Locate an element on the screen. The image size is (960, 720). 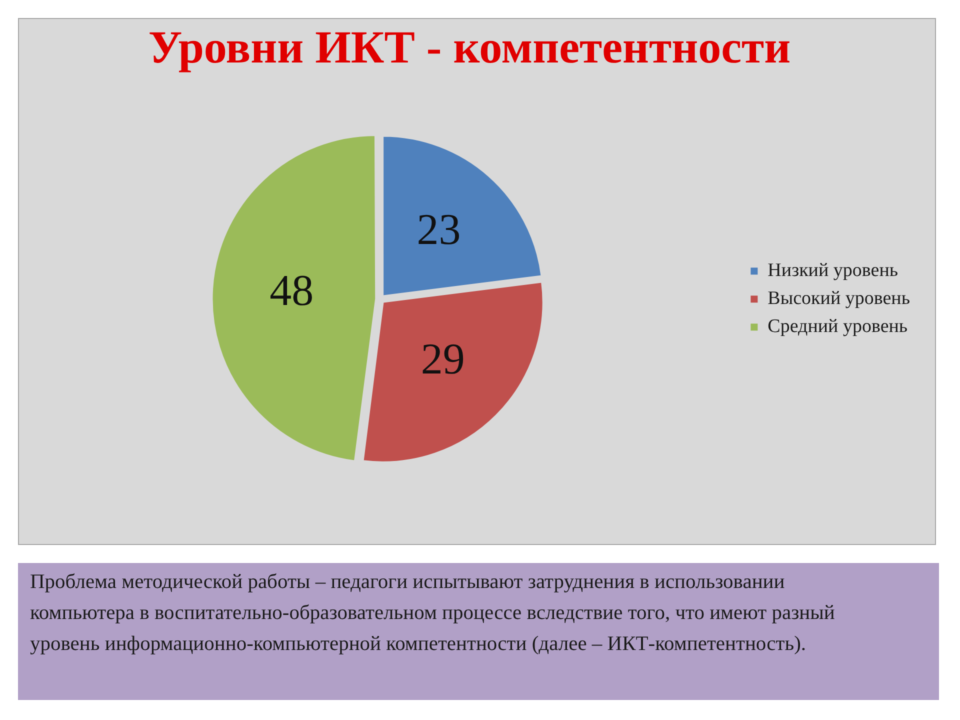
legend-label: Высокий уровень is located at coordinates (839, 299).